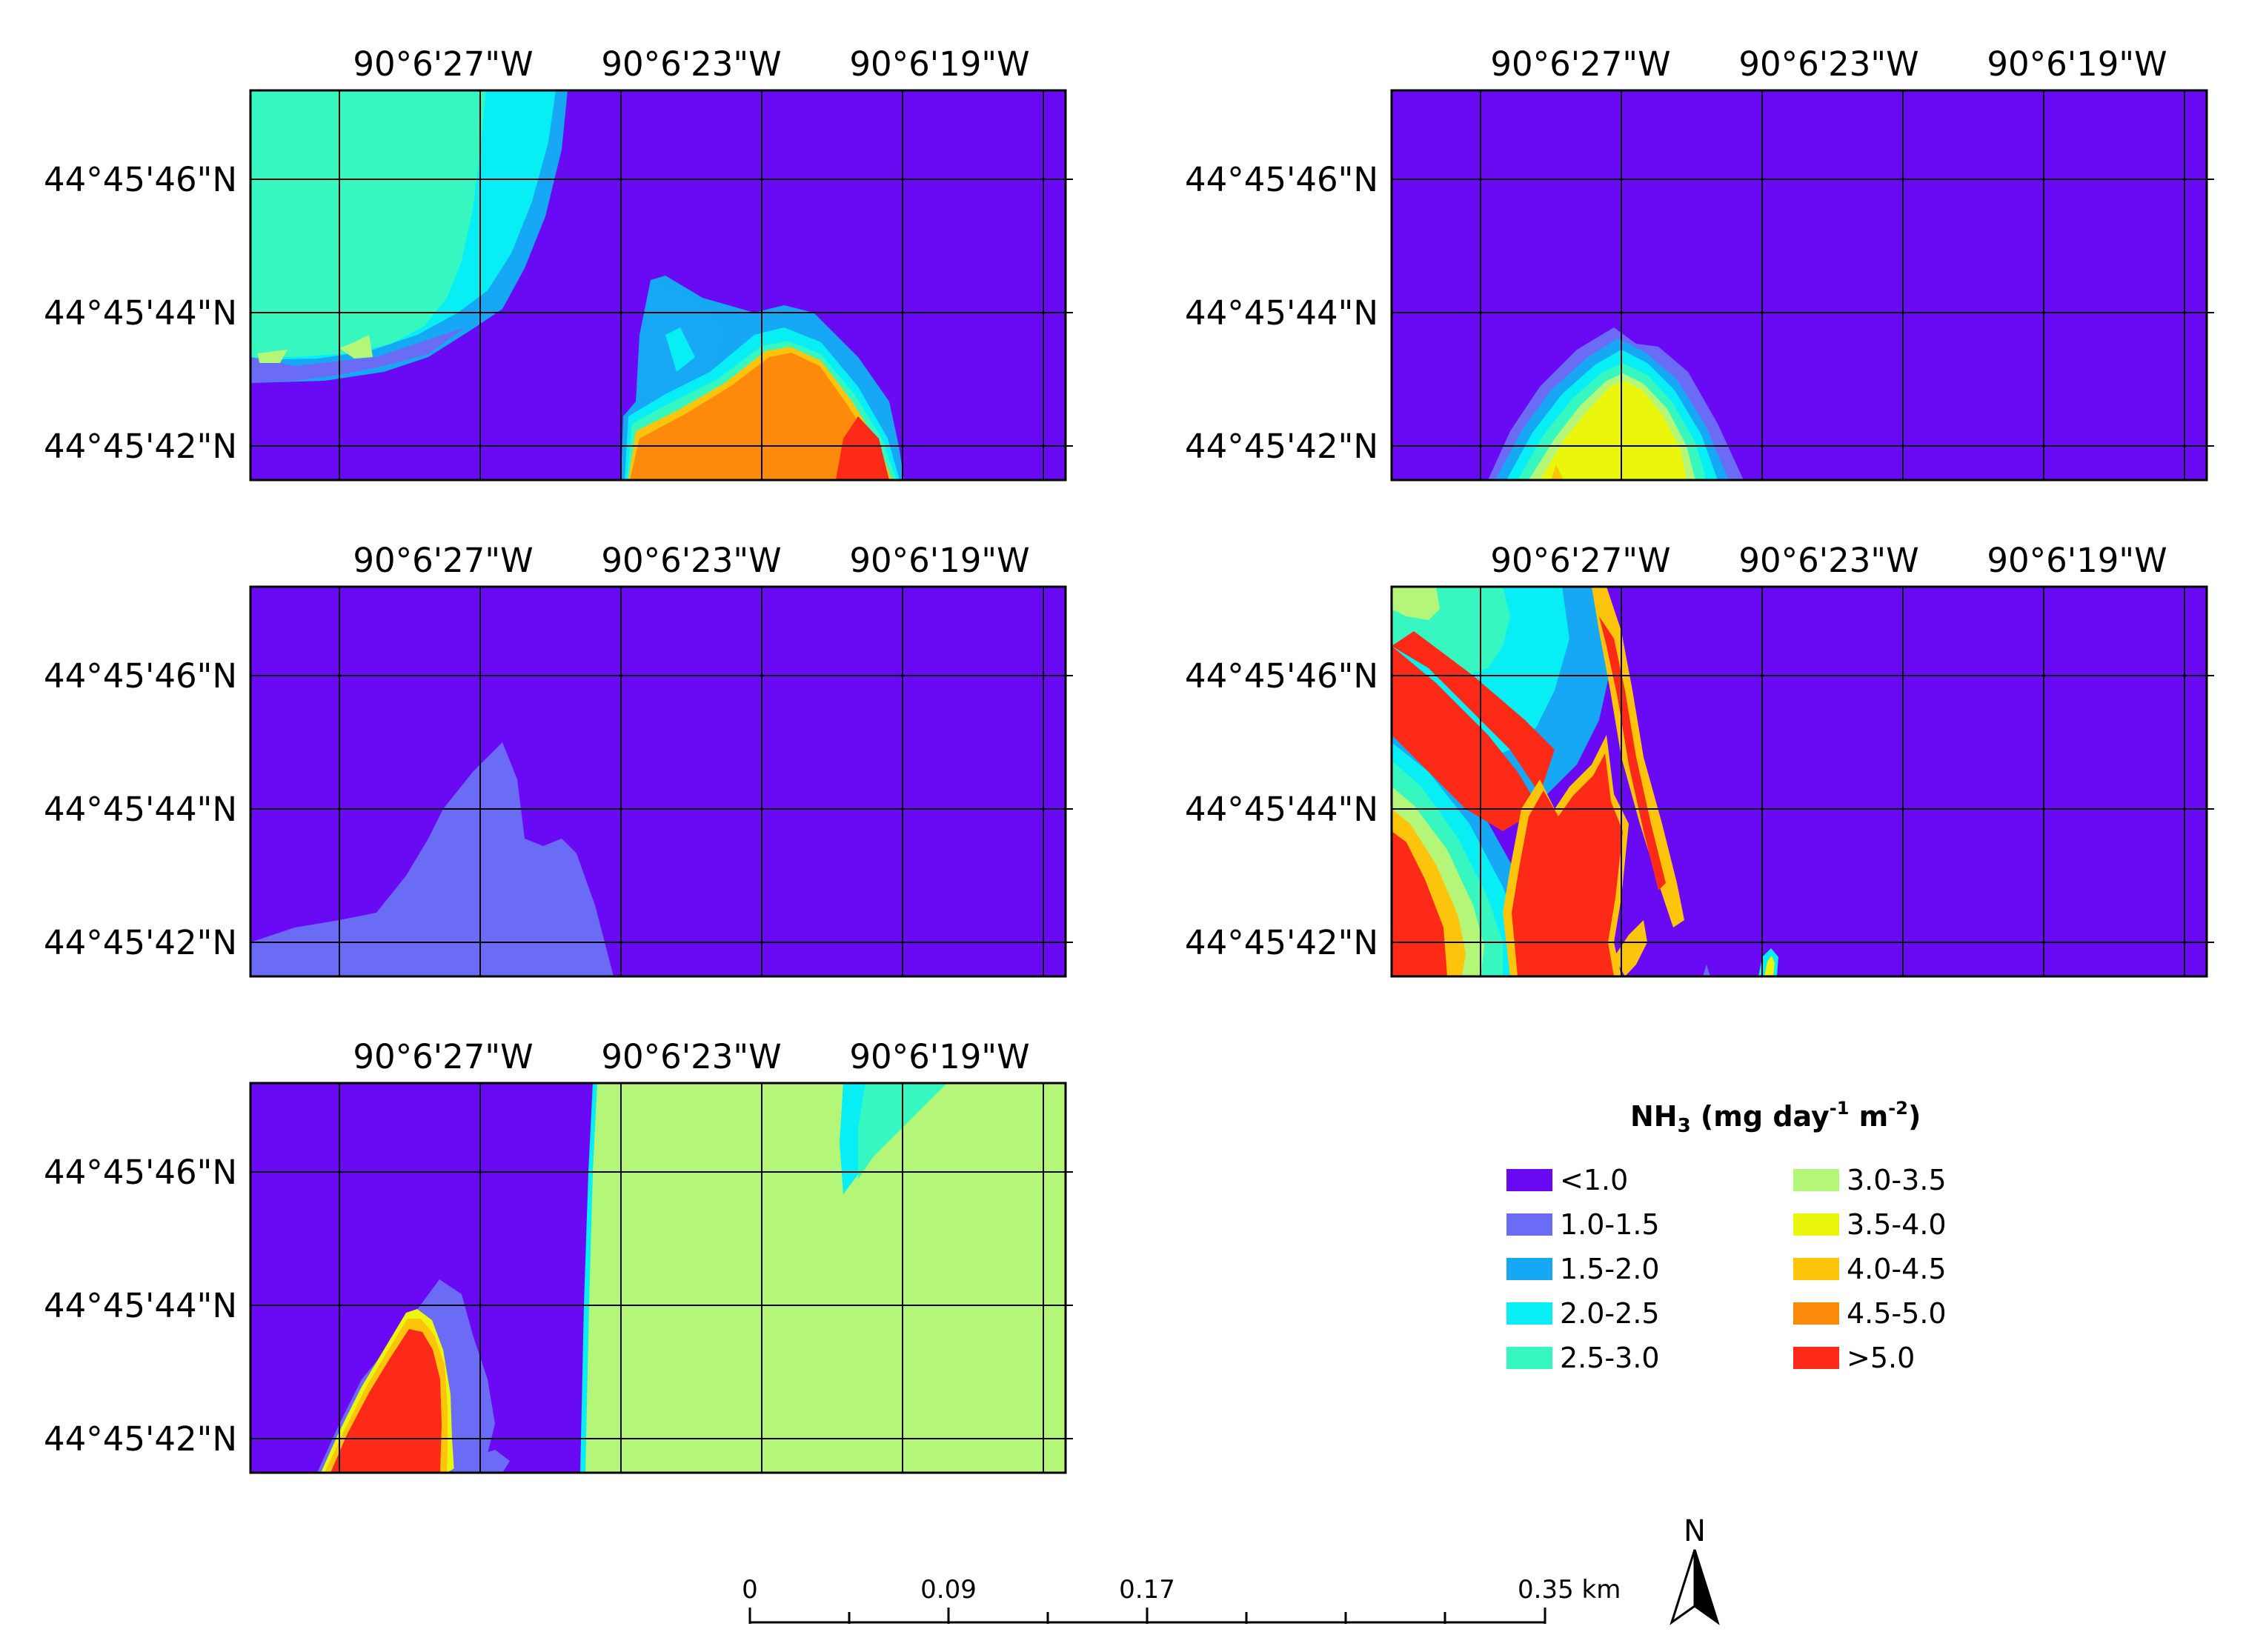 The image size is (2246, 1652). What do you see at coordinates (1570, 1590) in the screenshot?
I see `scale-label: 0.35 km` at bounding box center [1570, 1590].